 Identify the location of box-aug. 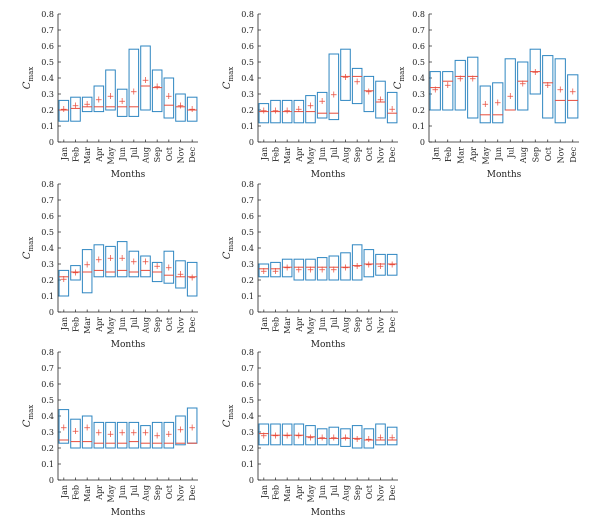
(345, 437).